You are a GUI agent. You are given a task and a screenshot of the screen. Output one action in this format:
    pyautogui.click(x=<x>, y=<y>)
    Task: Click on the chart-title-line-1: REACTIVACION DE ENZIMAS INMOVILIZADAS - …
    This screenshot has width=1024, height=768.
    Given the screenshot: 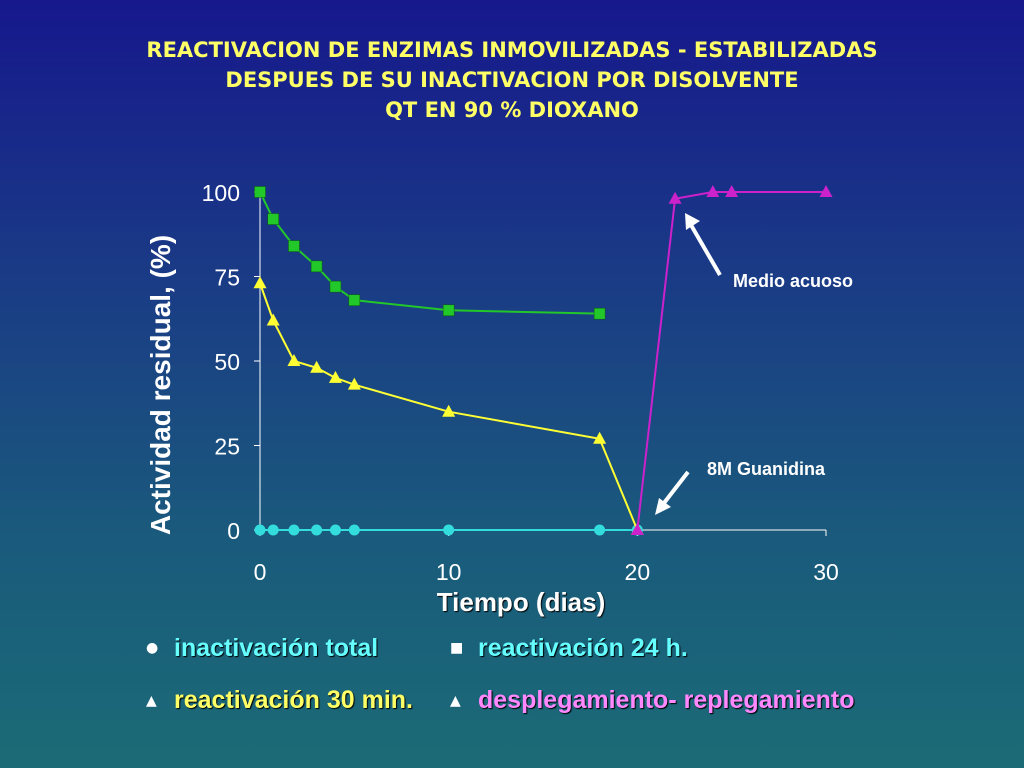 What is the action you would take?
    pyautogui.click(x=512, y=50)
    